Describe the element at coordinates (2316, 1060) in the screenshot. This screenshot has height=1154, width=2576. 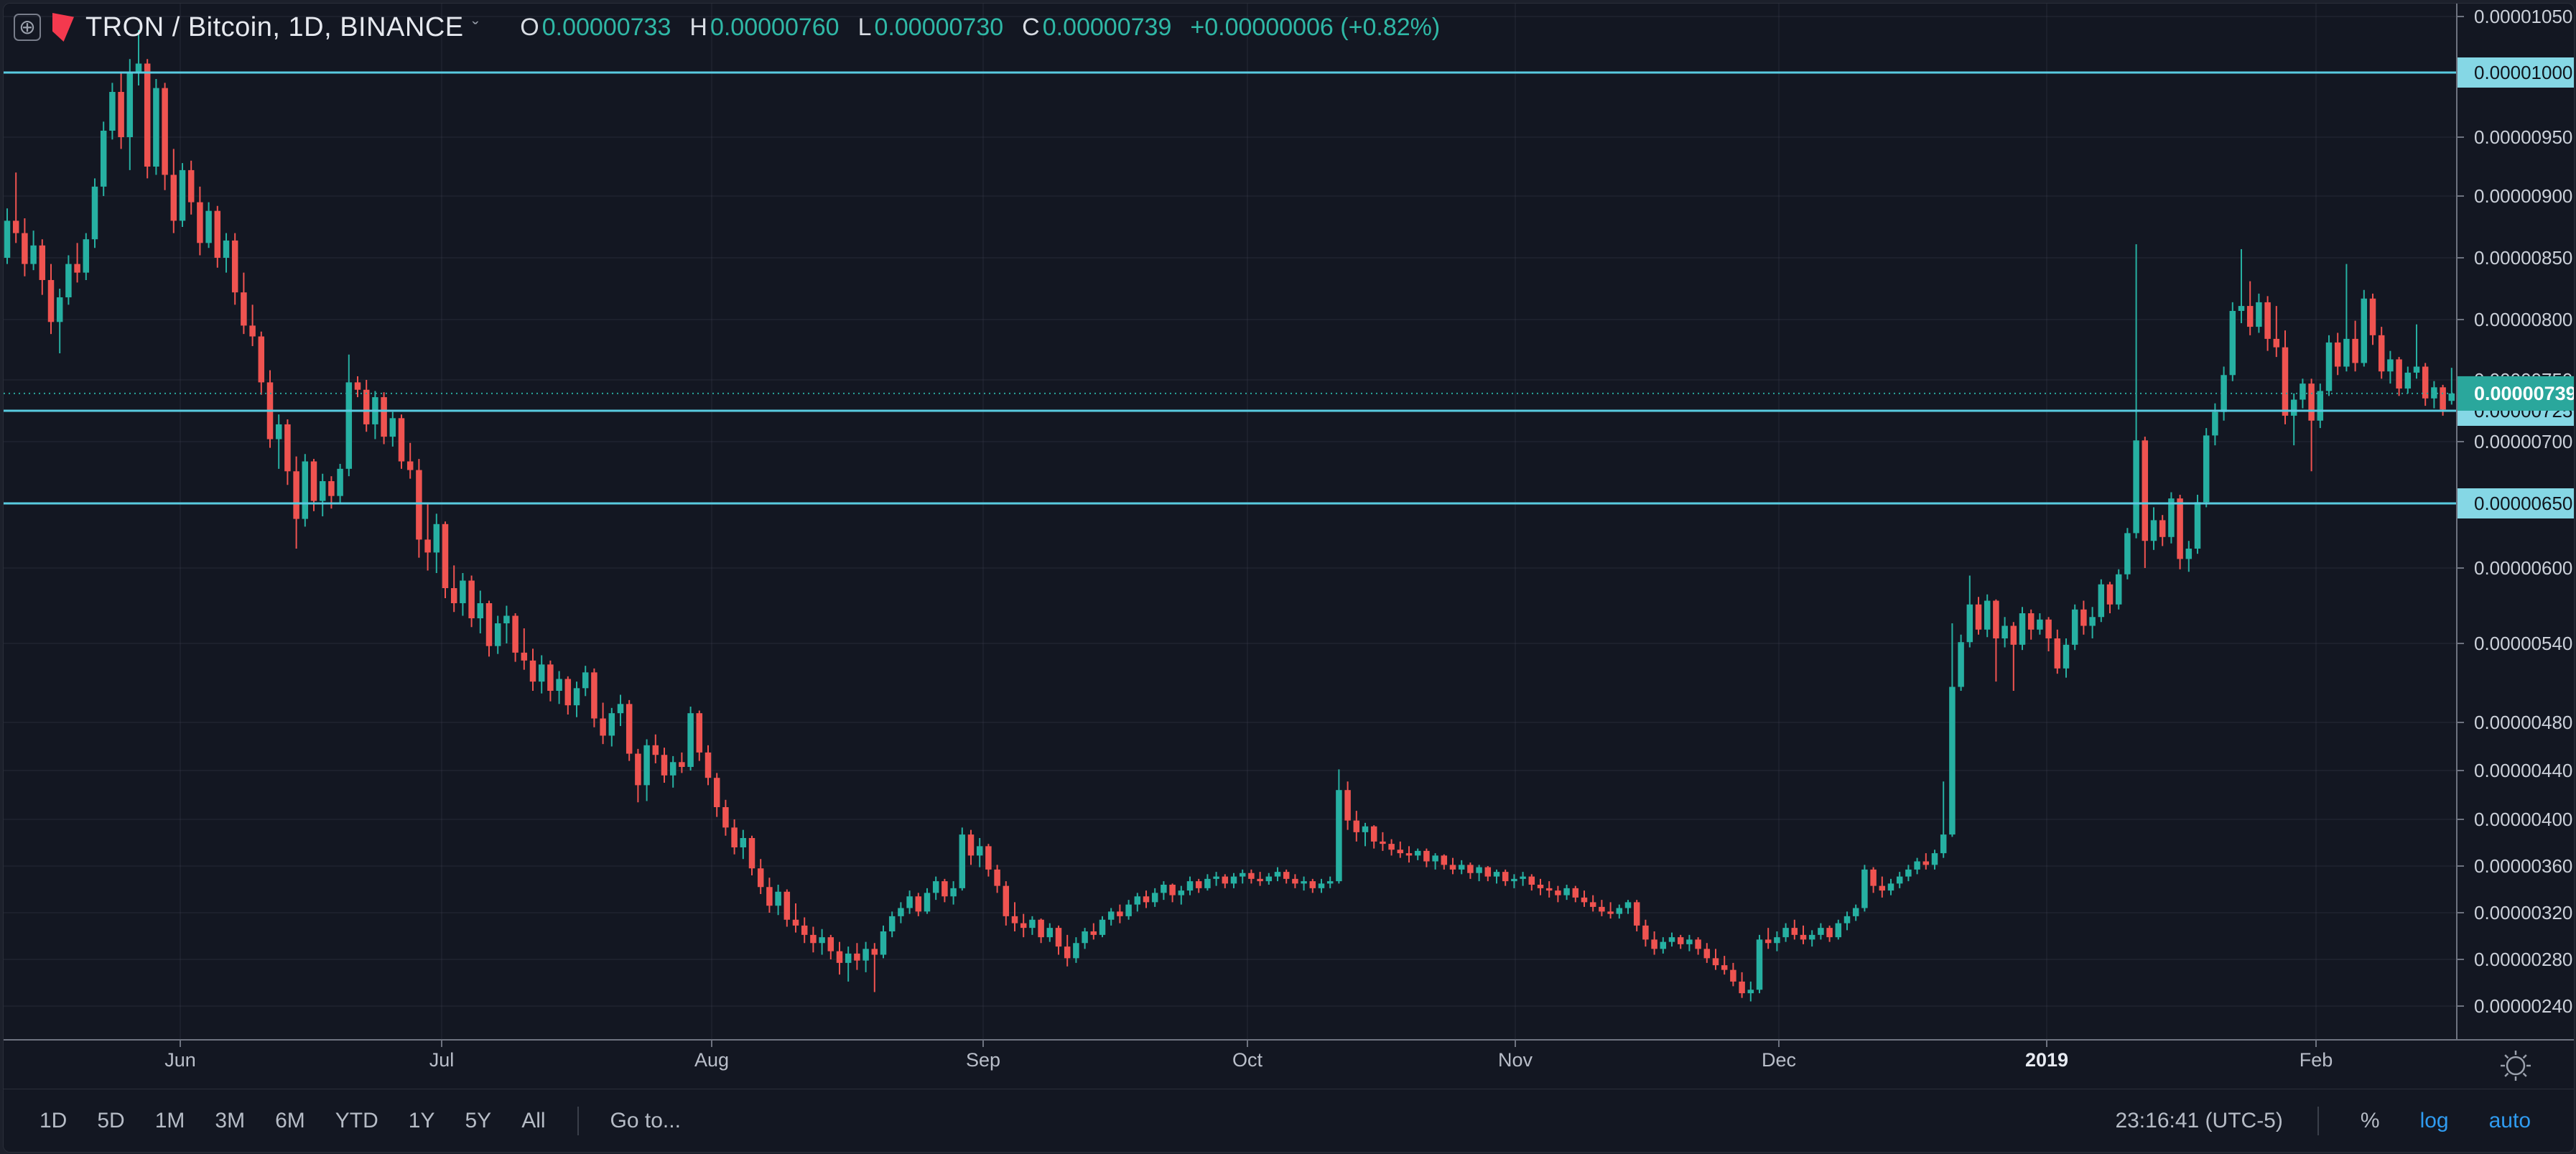
I see `time-tick-label: Feb` at that location.